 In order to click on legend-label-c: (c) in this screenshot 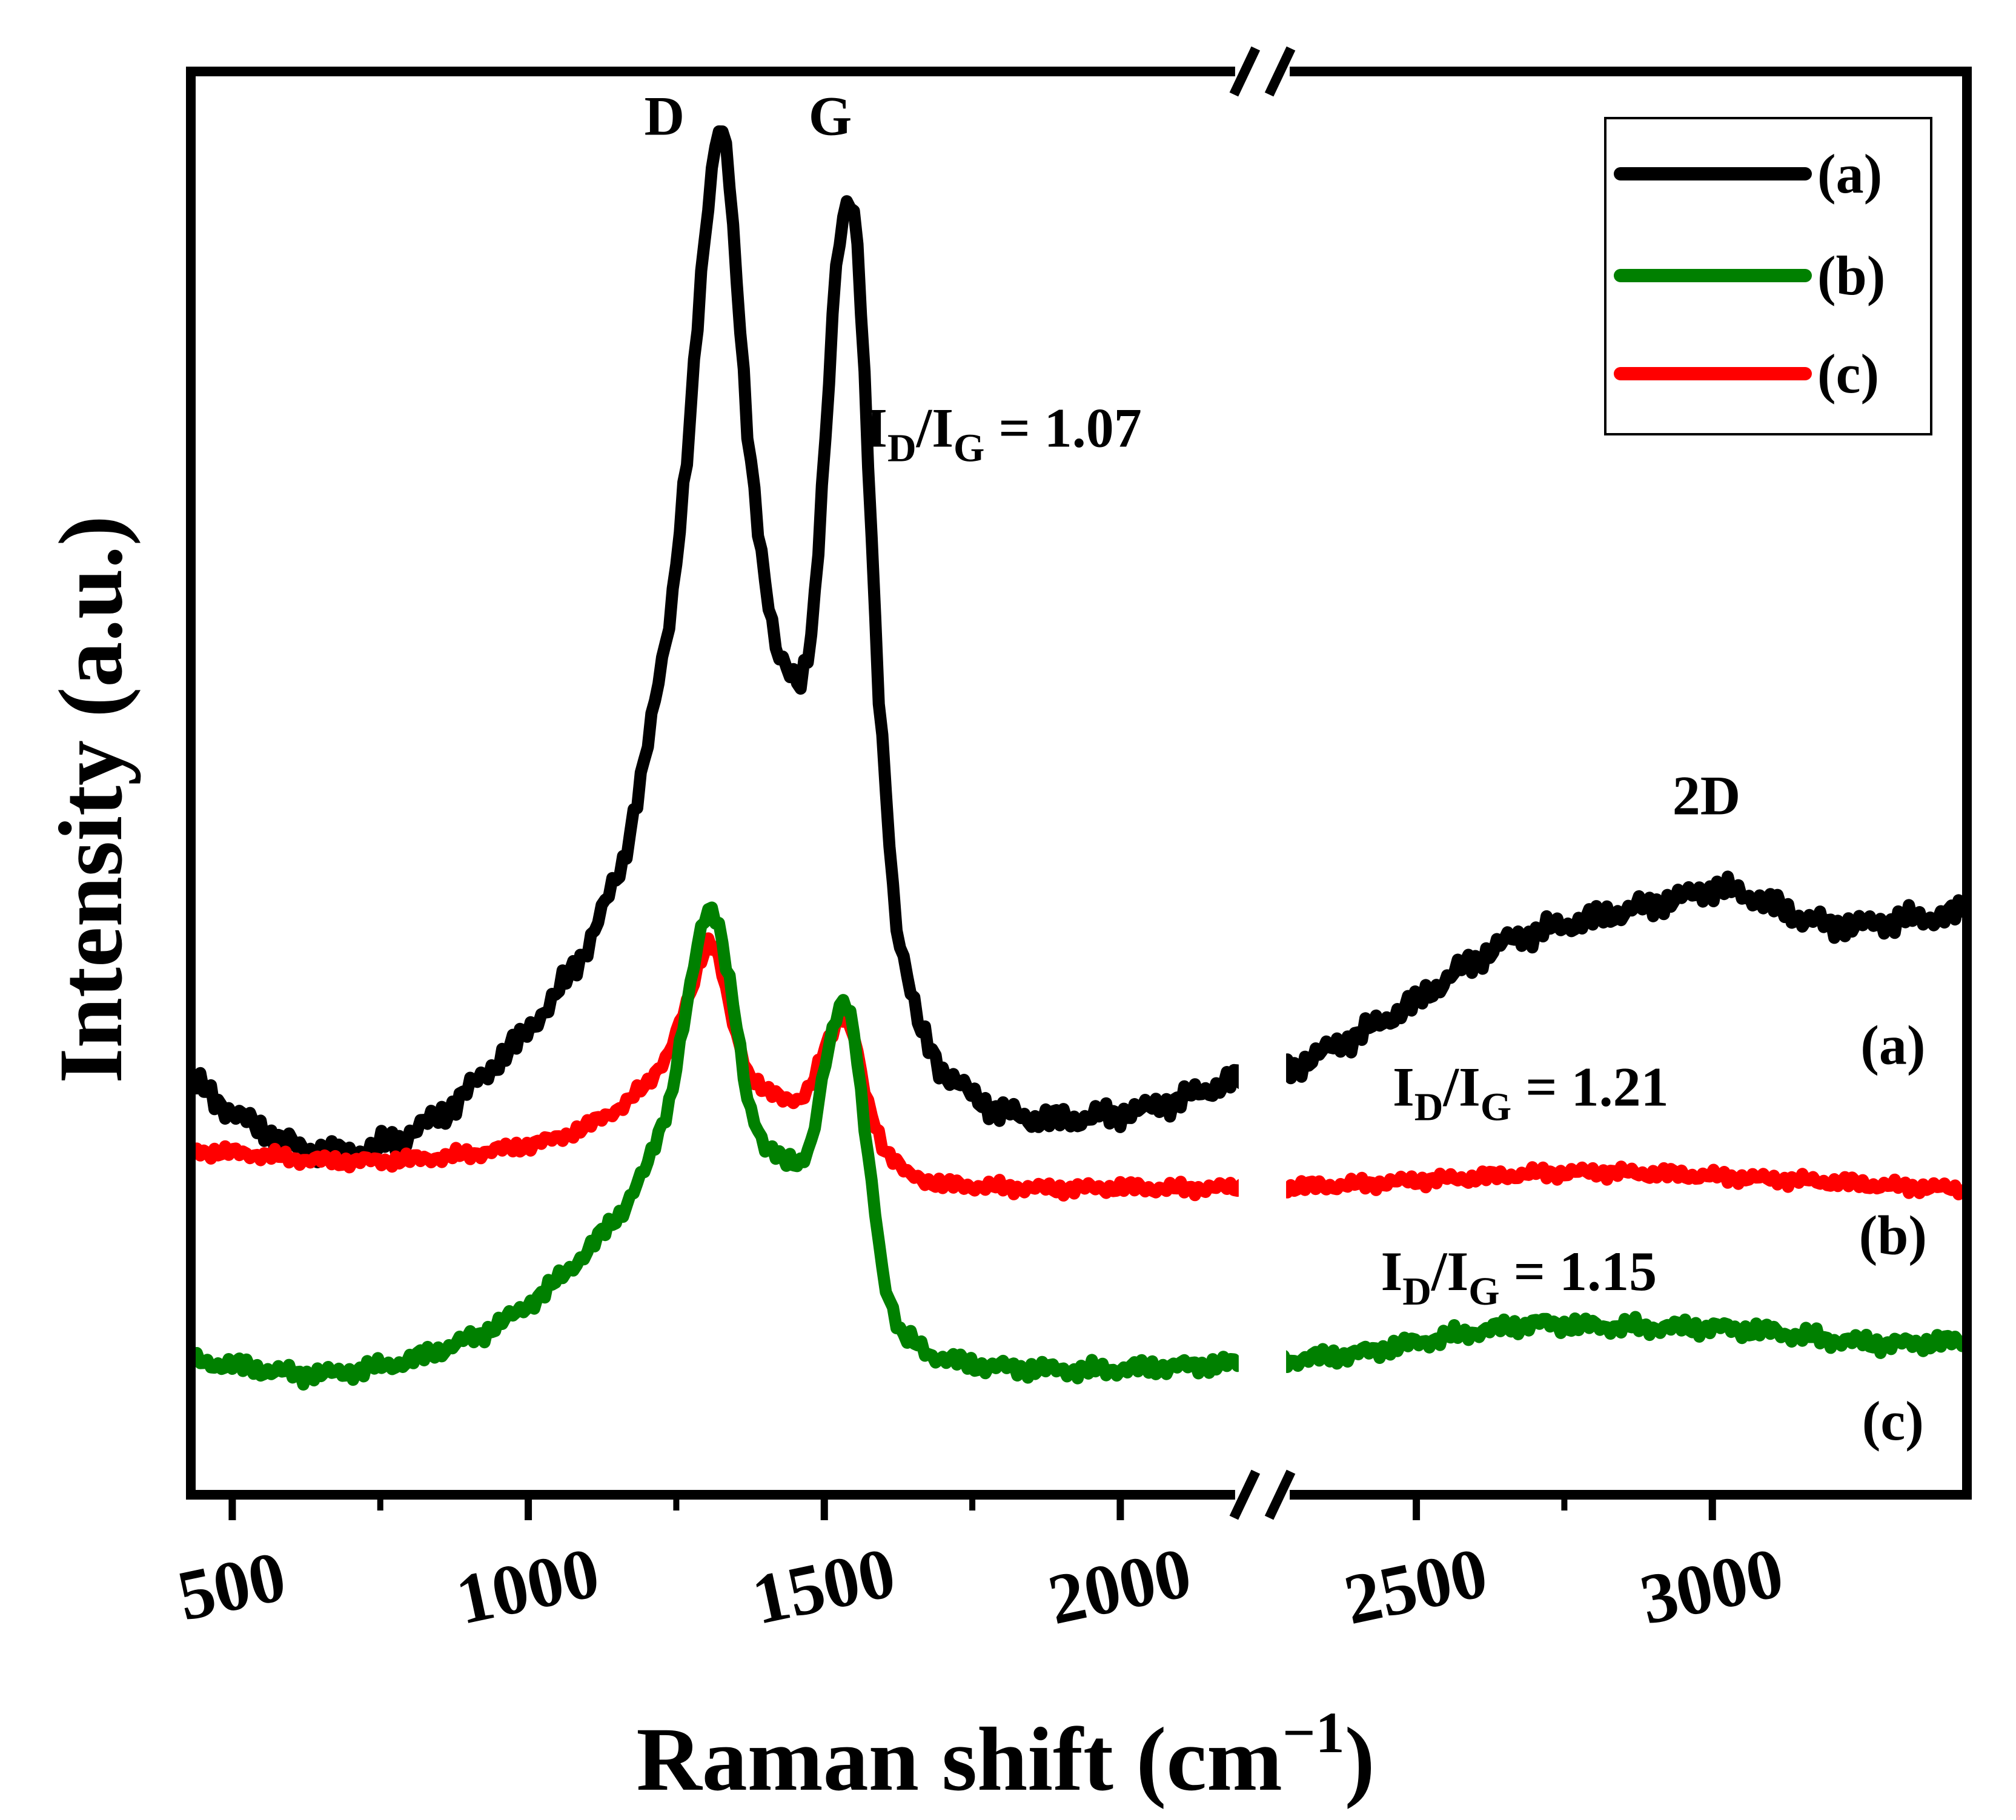, I will do `click(1848, 374)`.